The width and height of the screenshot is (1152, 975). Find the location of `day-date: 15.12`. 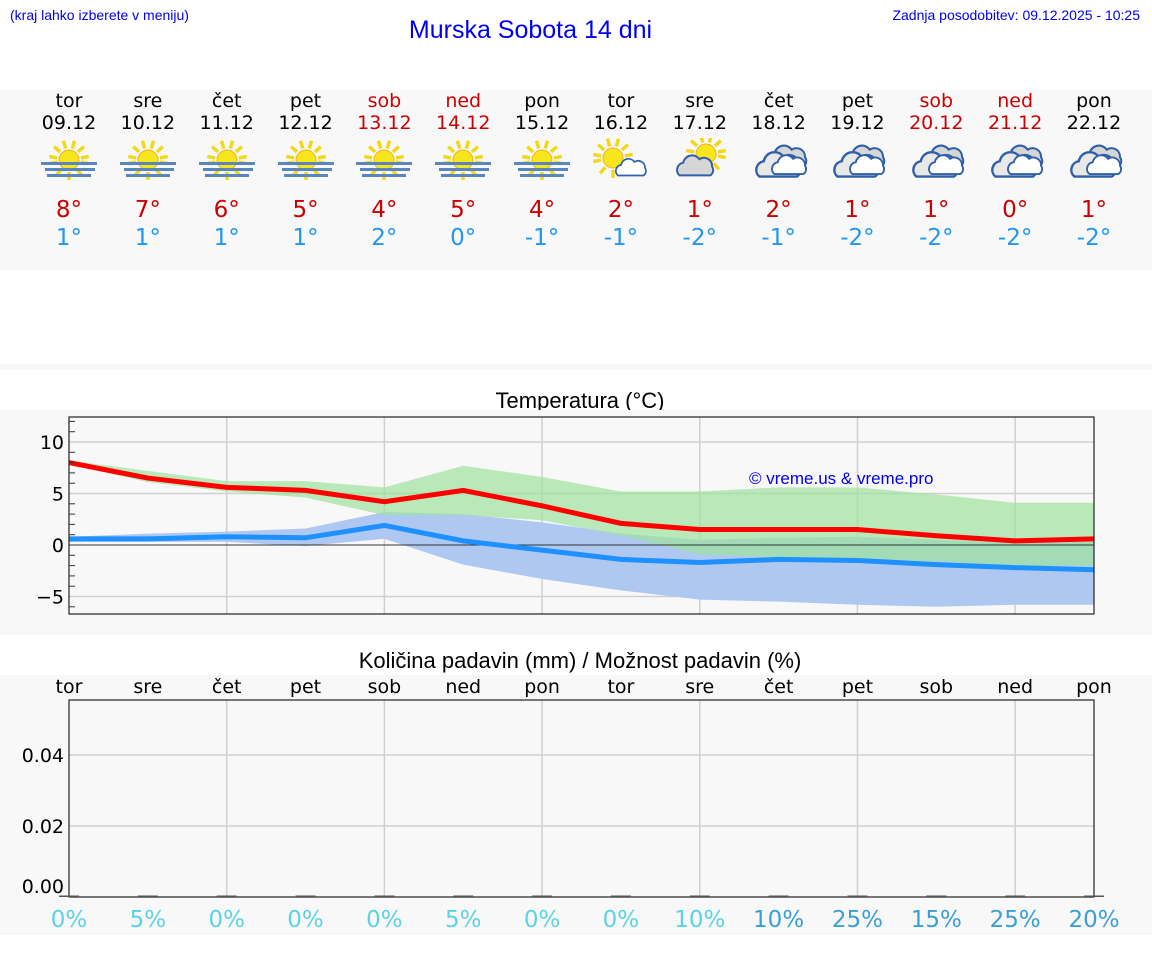

day-date: 15.12 is located at coordinates (542, 123).